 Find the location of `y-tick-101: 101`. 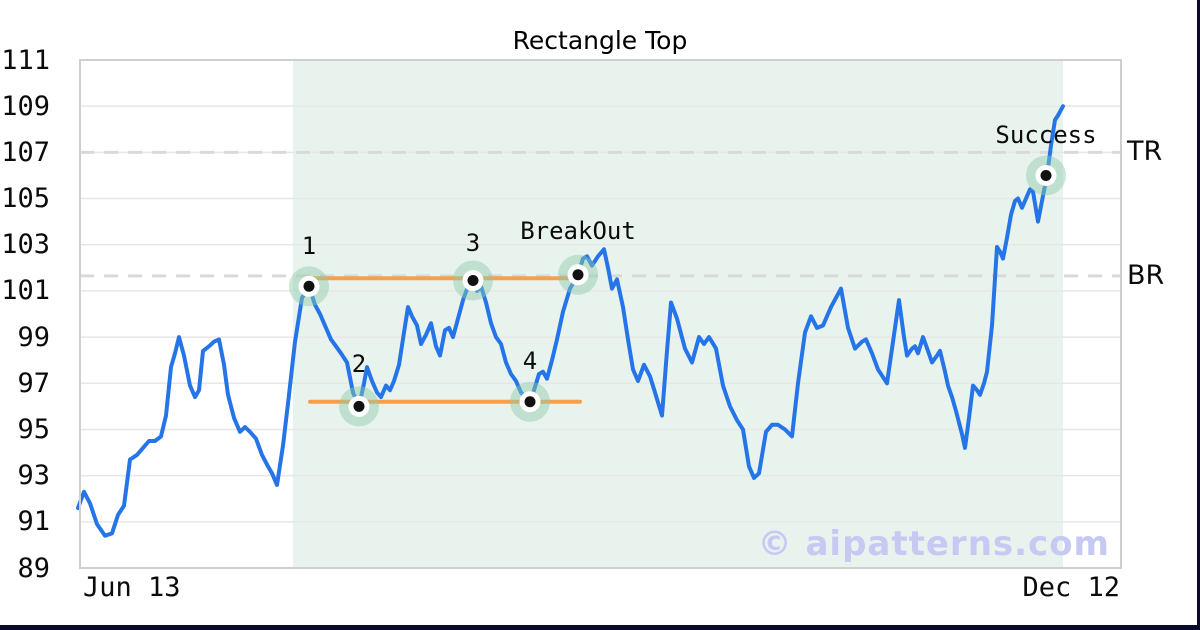

y-tick-101: 101 is located at coordinates (25, 291).